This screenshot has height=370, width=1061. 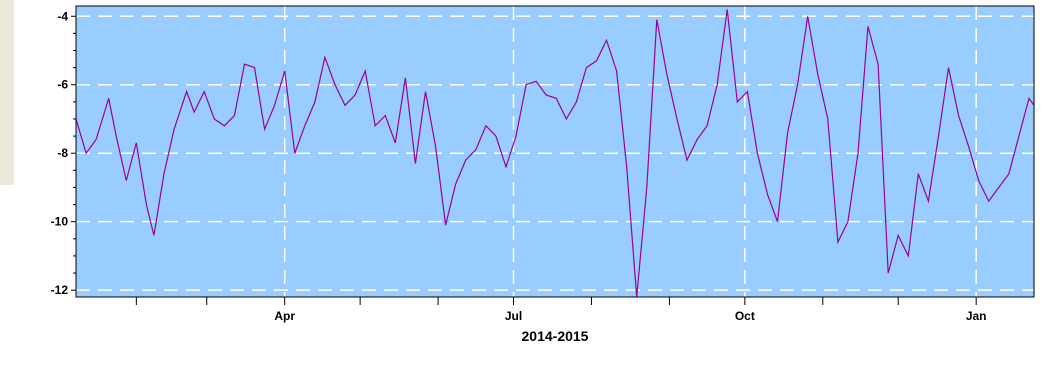 What do you see at coordinates (513, 316) in the screenshot?
I see `x-tick-label: Jul` at bounding box center [513, 316].